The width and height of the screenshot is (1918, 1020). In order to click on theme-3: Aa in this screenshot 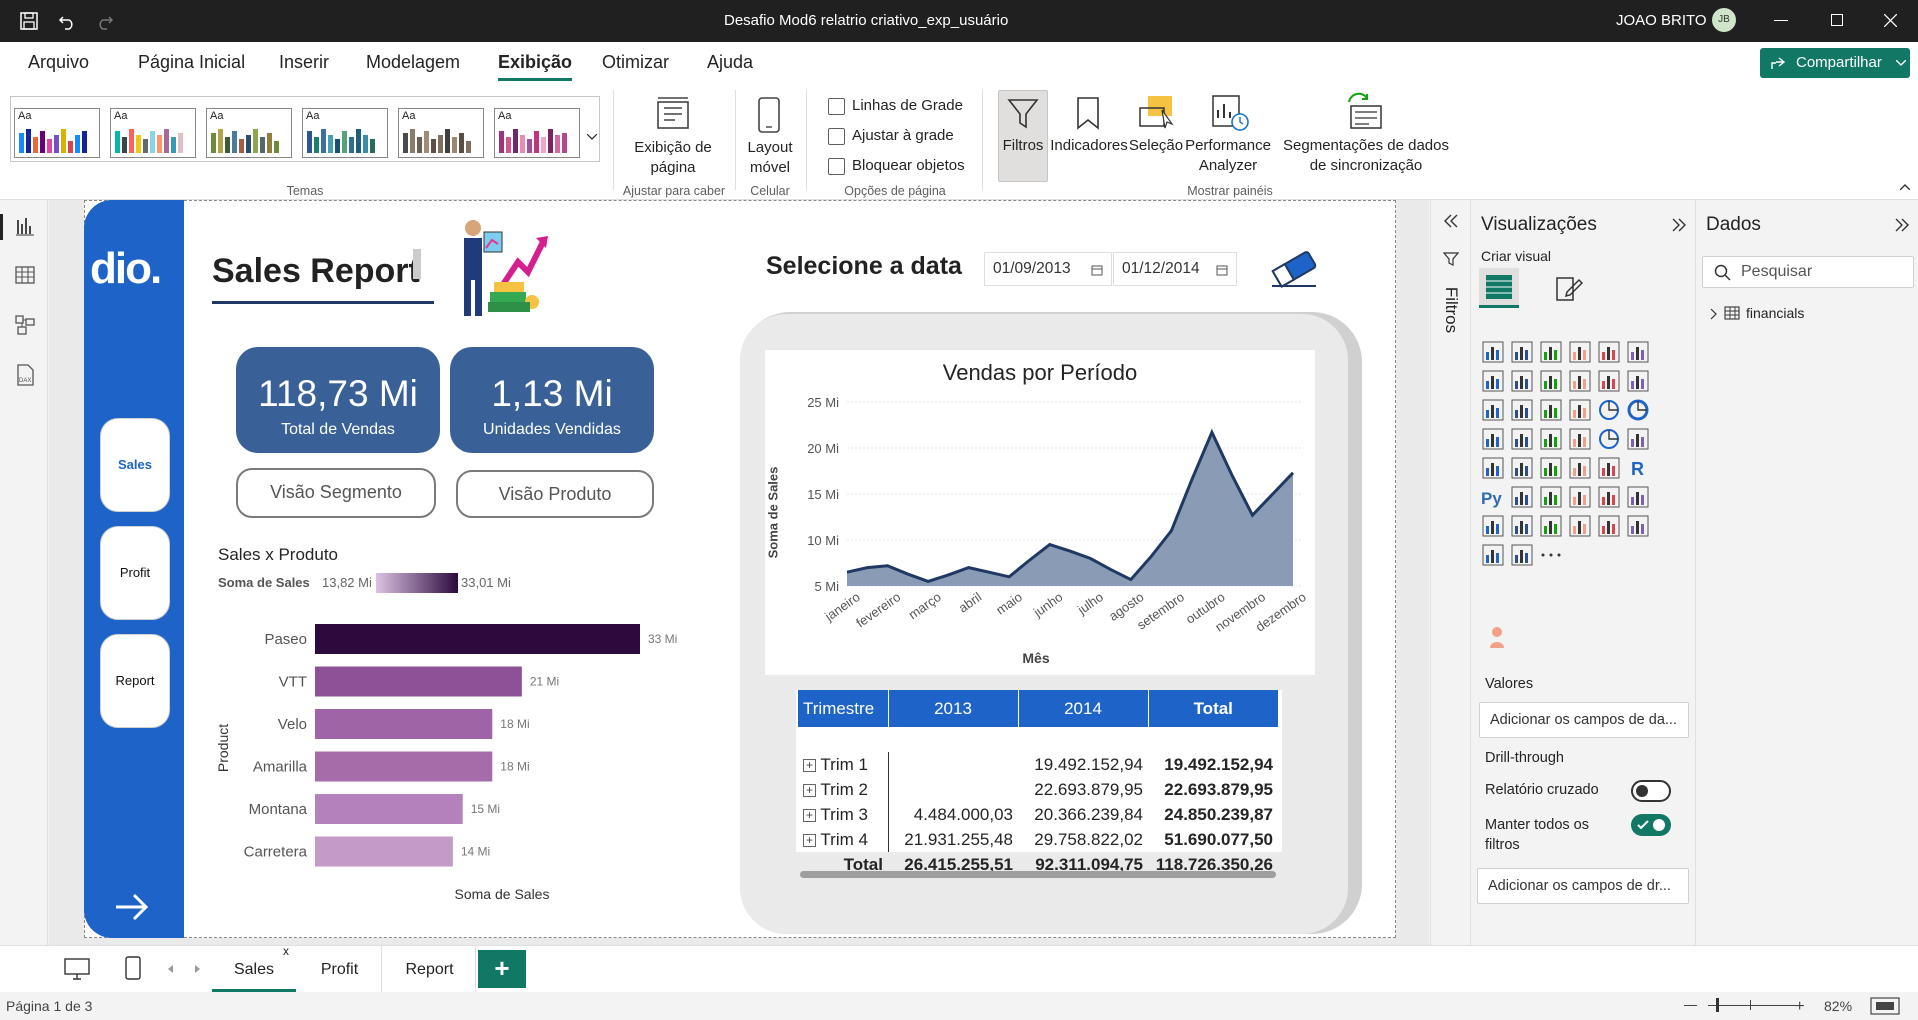, I will do `click(249, 133)`.